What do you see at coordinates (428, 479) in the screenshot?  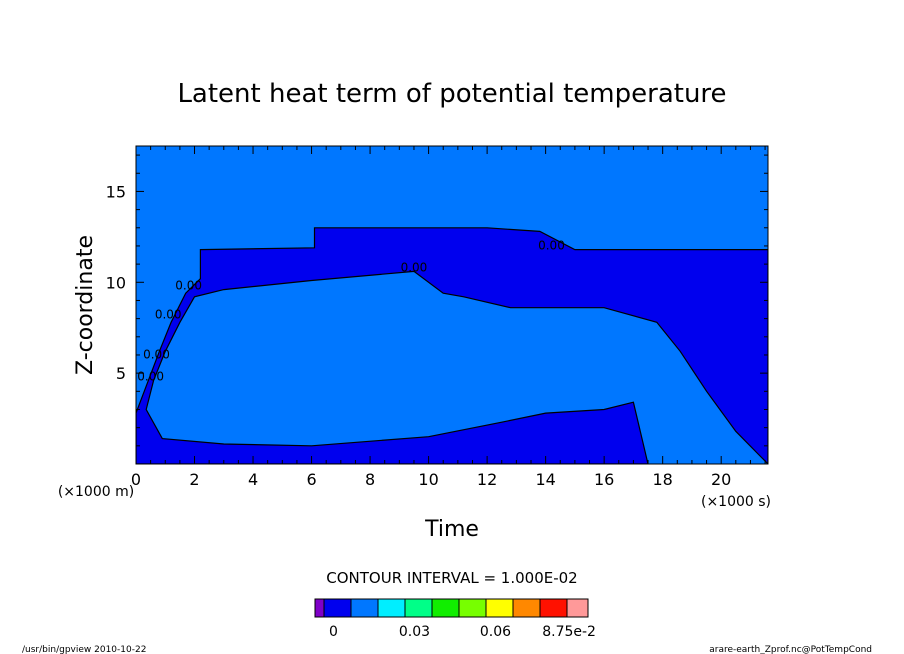 I see `x-tick-label: 10` at bounding box center [428, 479].